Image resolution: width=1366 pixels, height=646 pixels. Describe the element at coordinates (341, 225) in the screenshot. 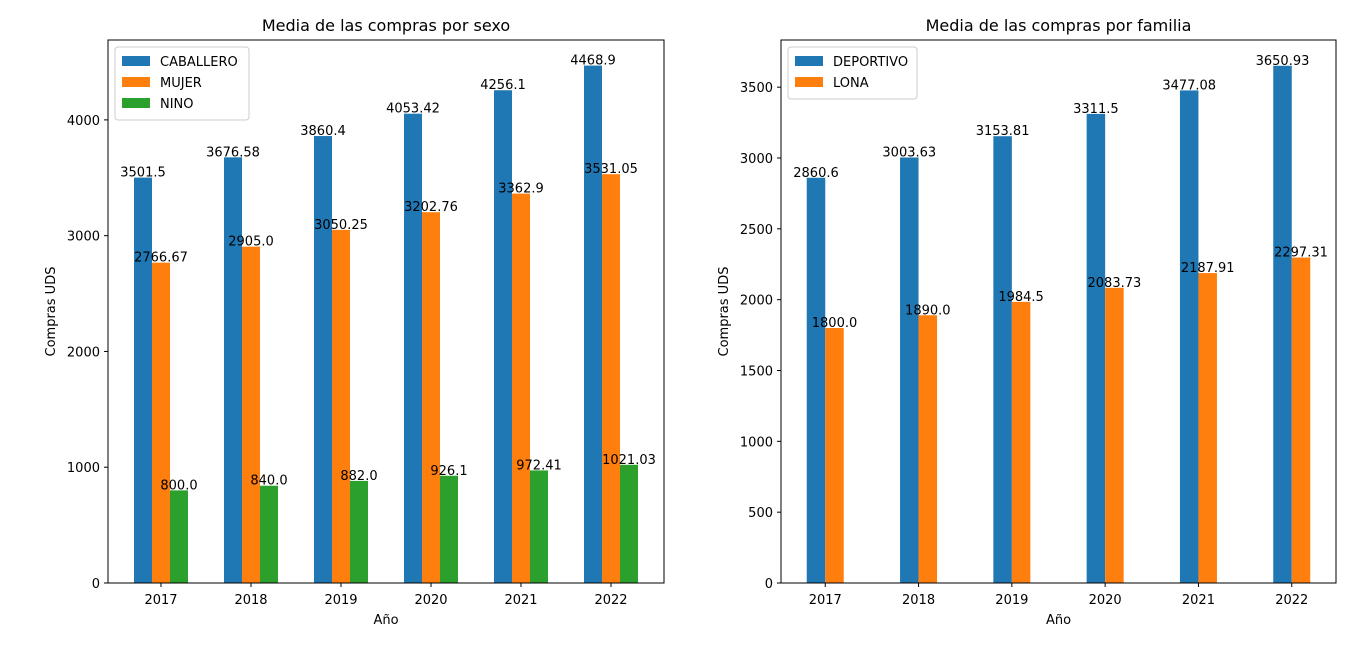

I see `data-label: 3050.25` at that location.